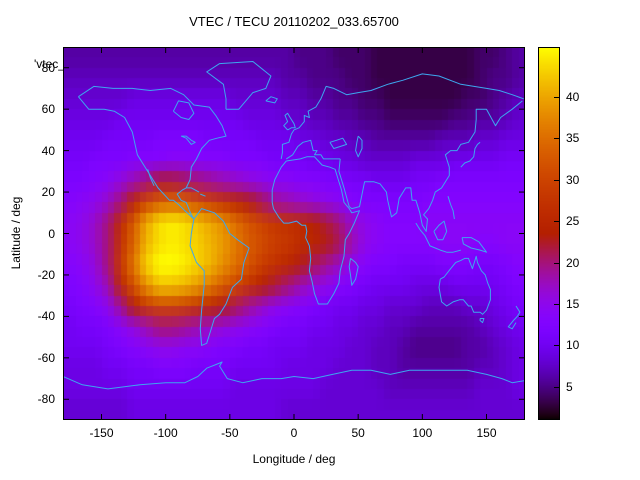  I want to click on coastline-black-sea, so click(338, 143).